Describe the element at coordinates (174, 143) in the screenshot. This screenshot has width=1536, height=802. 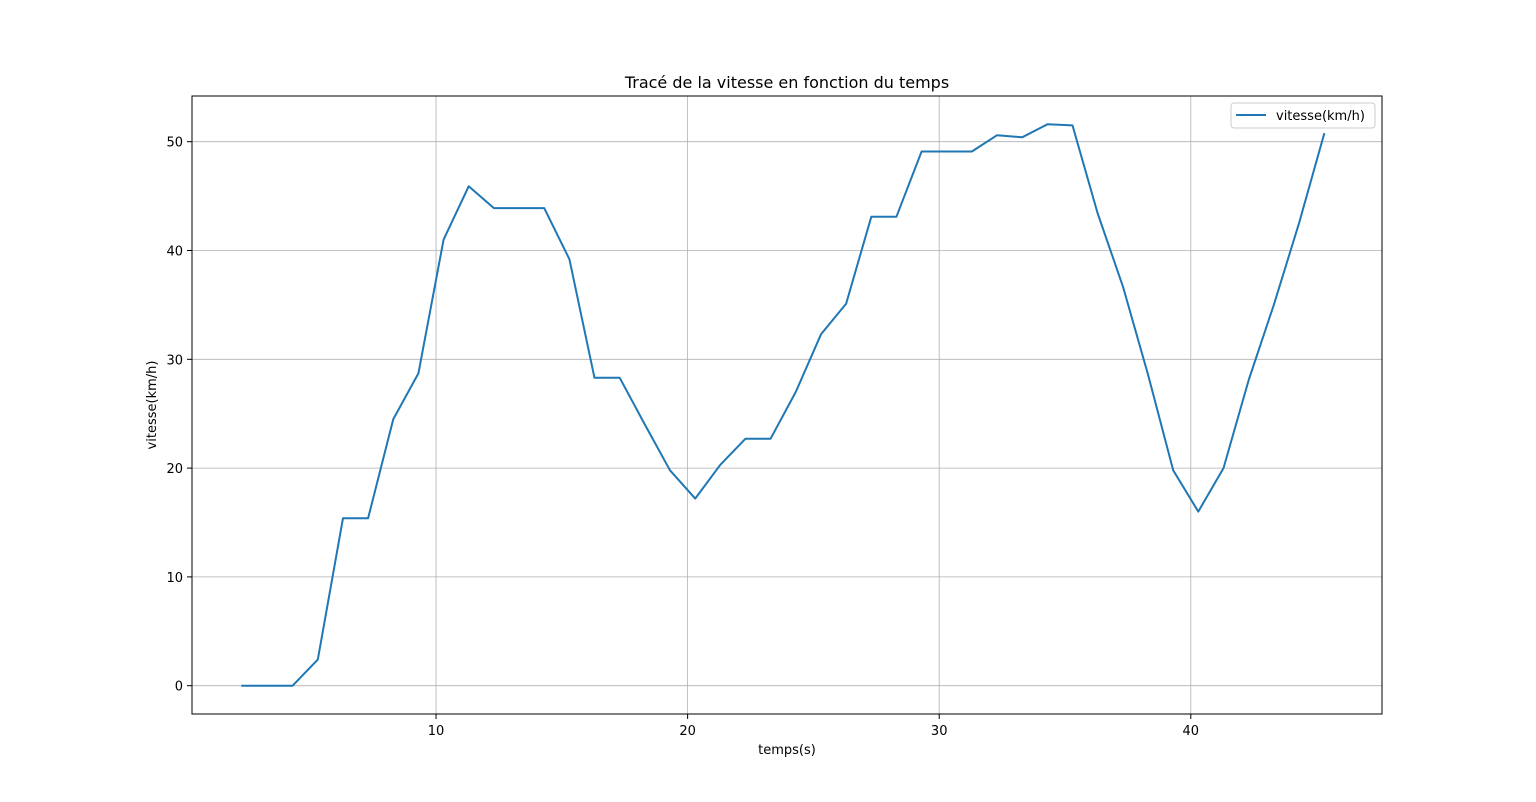
I see `y-tick-label: 50` at that location.